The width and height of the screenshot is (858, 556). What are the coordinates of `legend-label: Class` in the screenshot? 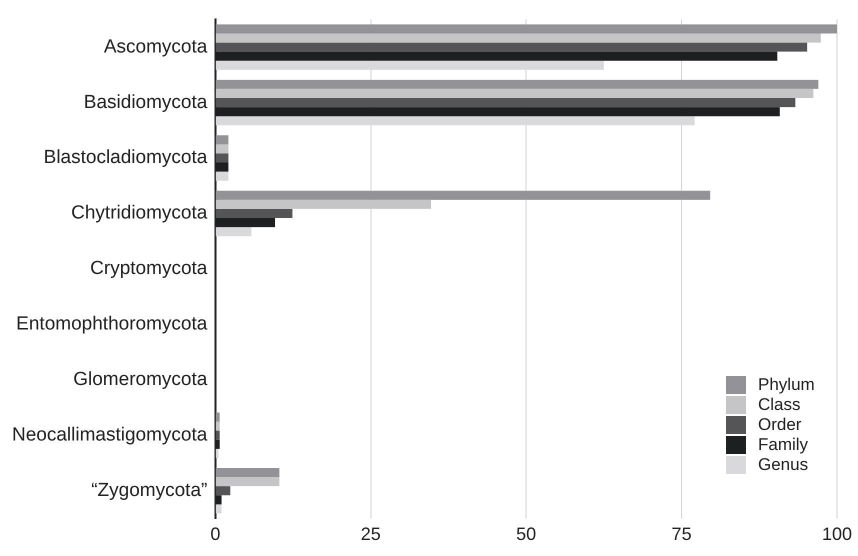 It's located at (779, 405).